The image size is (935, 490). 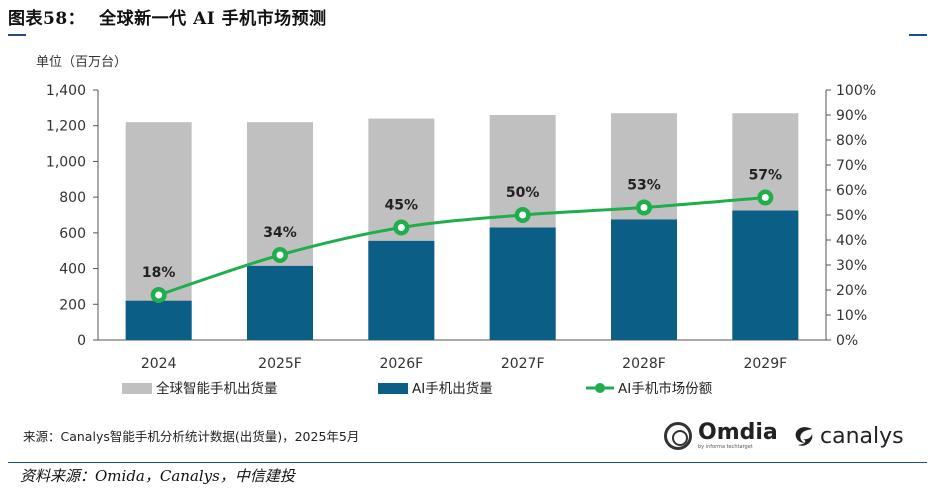 I want to click on y-right-tick-label: 20%, so click(x=851, y=291).